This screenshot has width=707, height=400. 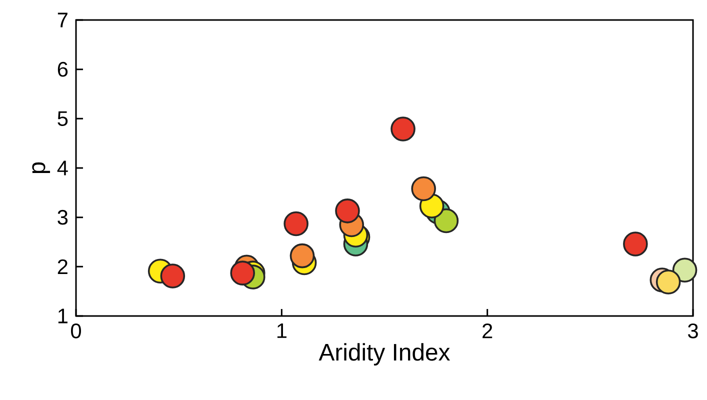 What do you see at coordinates (63, 69) in the screenshot?
I see `y-tick-label: 6` at bounding box center [63, 69].